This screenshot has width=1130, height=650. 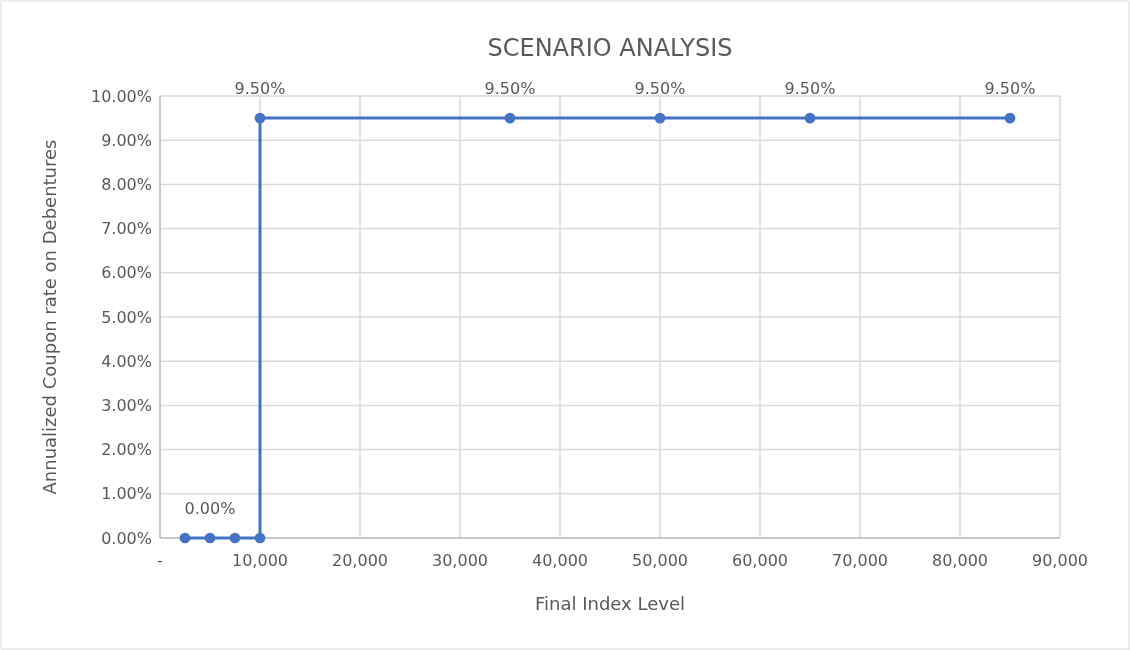 I want to click on y-tick-label: 2.00%, so click(x=126, y=450).